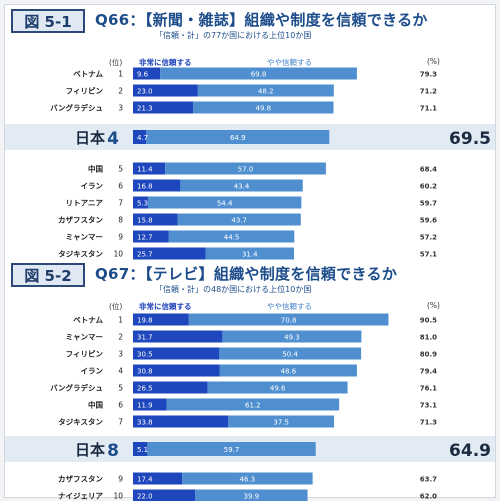 The image size is (500, 501). Describe the element at coordinates (145, 221) in the screenshot. I see `value-label-very-trust: 15.8` at that location.